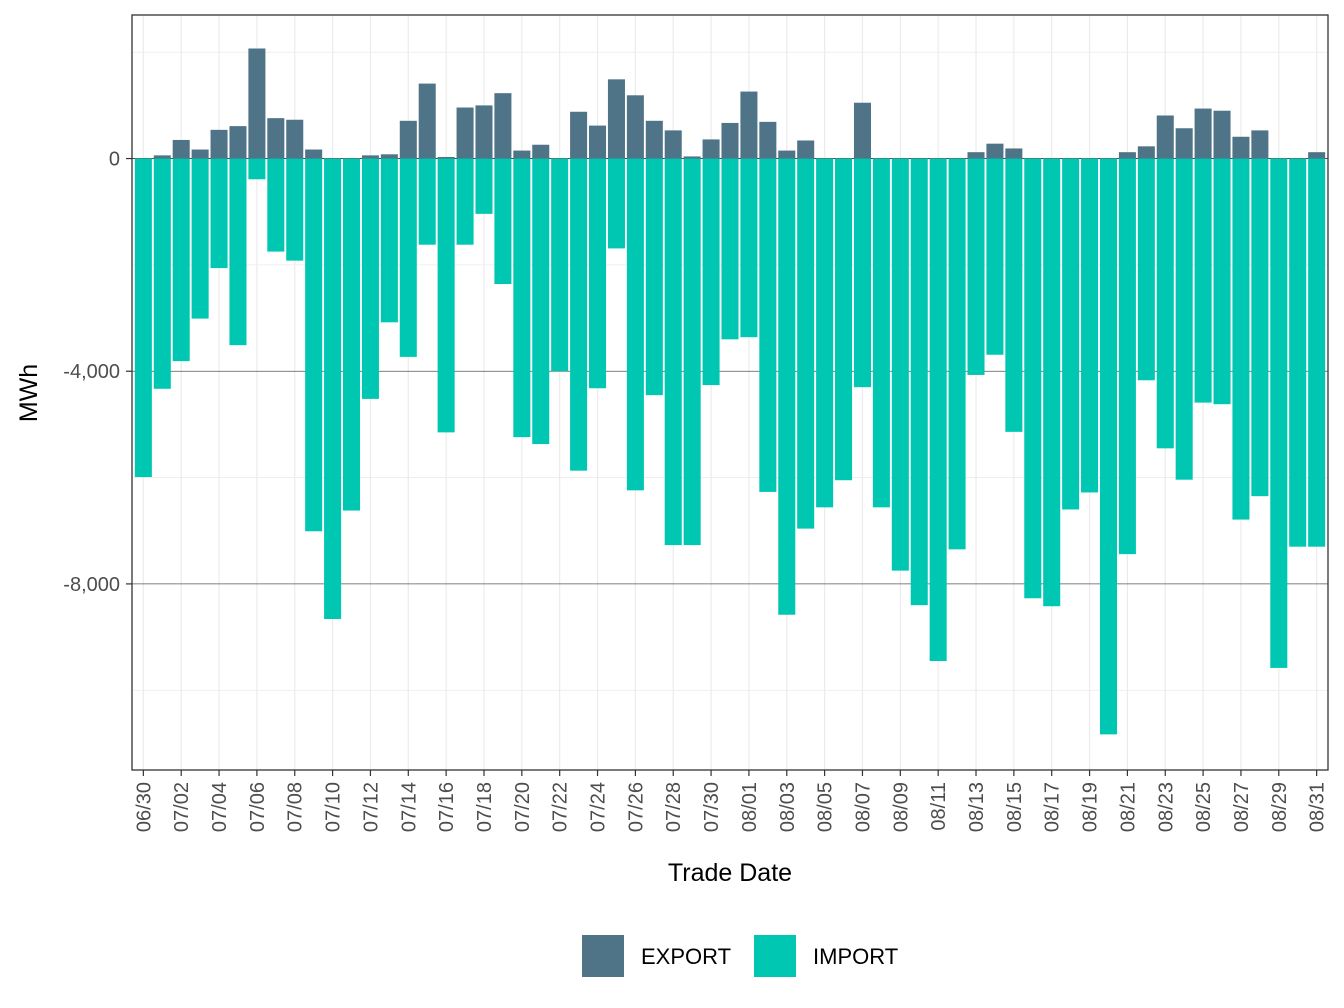 The width and height of the screenshot is (1344, 1008). Describe the element at coordinates (1318, 807) in the screenshot. I see `x-tick-label: 08/31` at that location.